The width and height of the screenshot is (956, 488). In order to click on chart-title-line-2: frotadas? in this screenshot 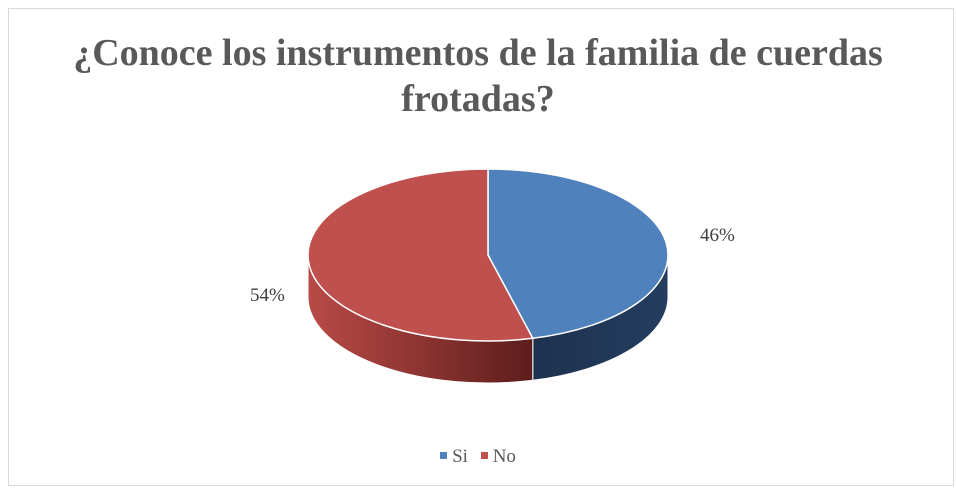, I will do `click(478, 99)`.